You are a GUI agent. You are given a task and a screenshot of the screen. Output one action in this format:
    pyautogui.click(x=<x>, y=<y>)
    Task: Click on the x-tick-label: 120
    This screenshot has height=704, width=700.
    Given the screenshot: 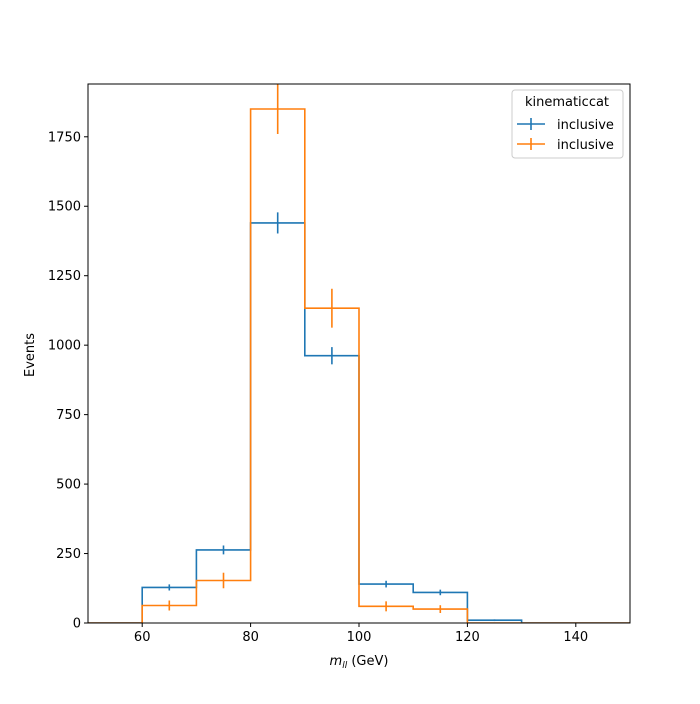 What is the action you would take?
    pyautogui.click(x=467, y=637)
    